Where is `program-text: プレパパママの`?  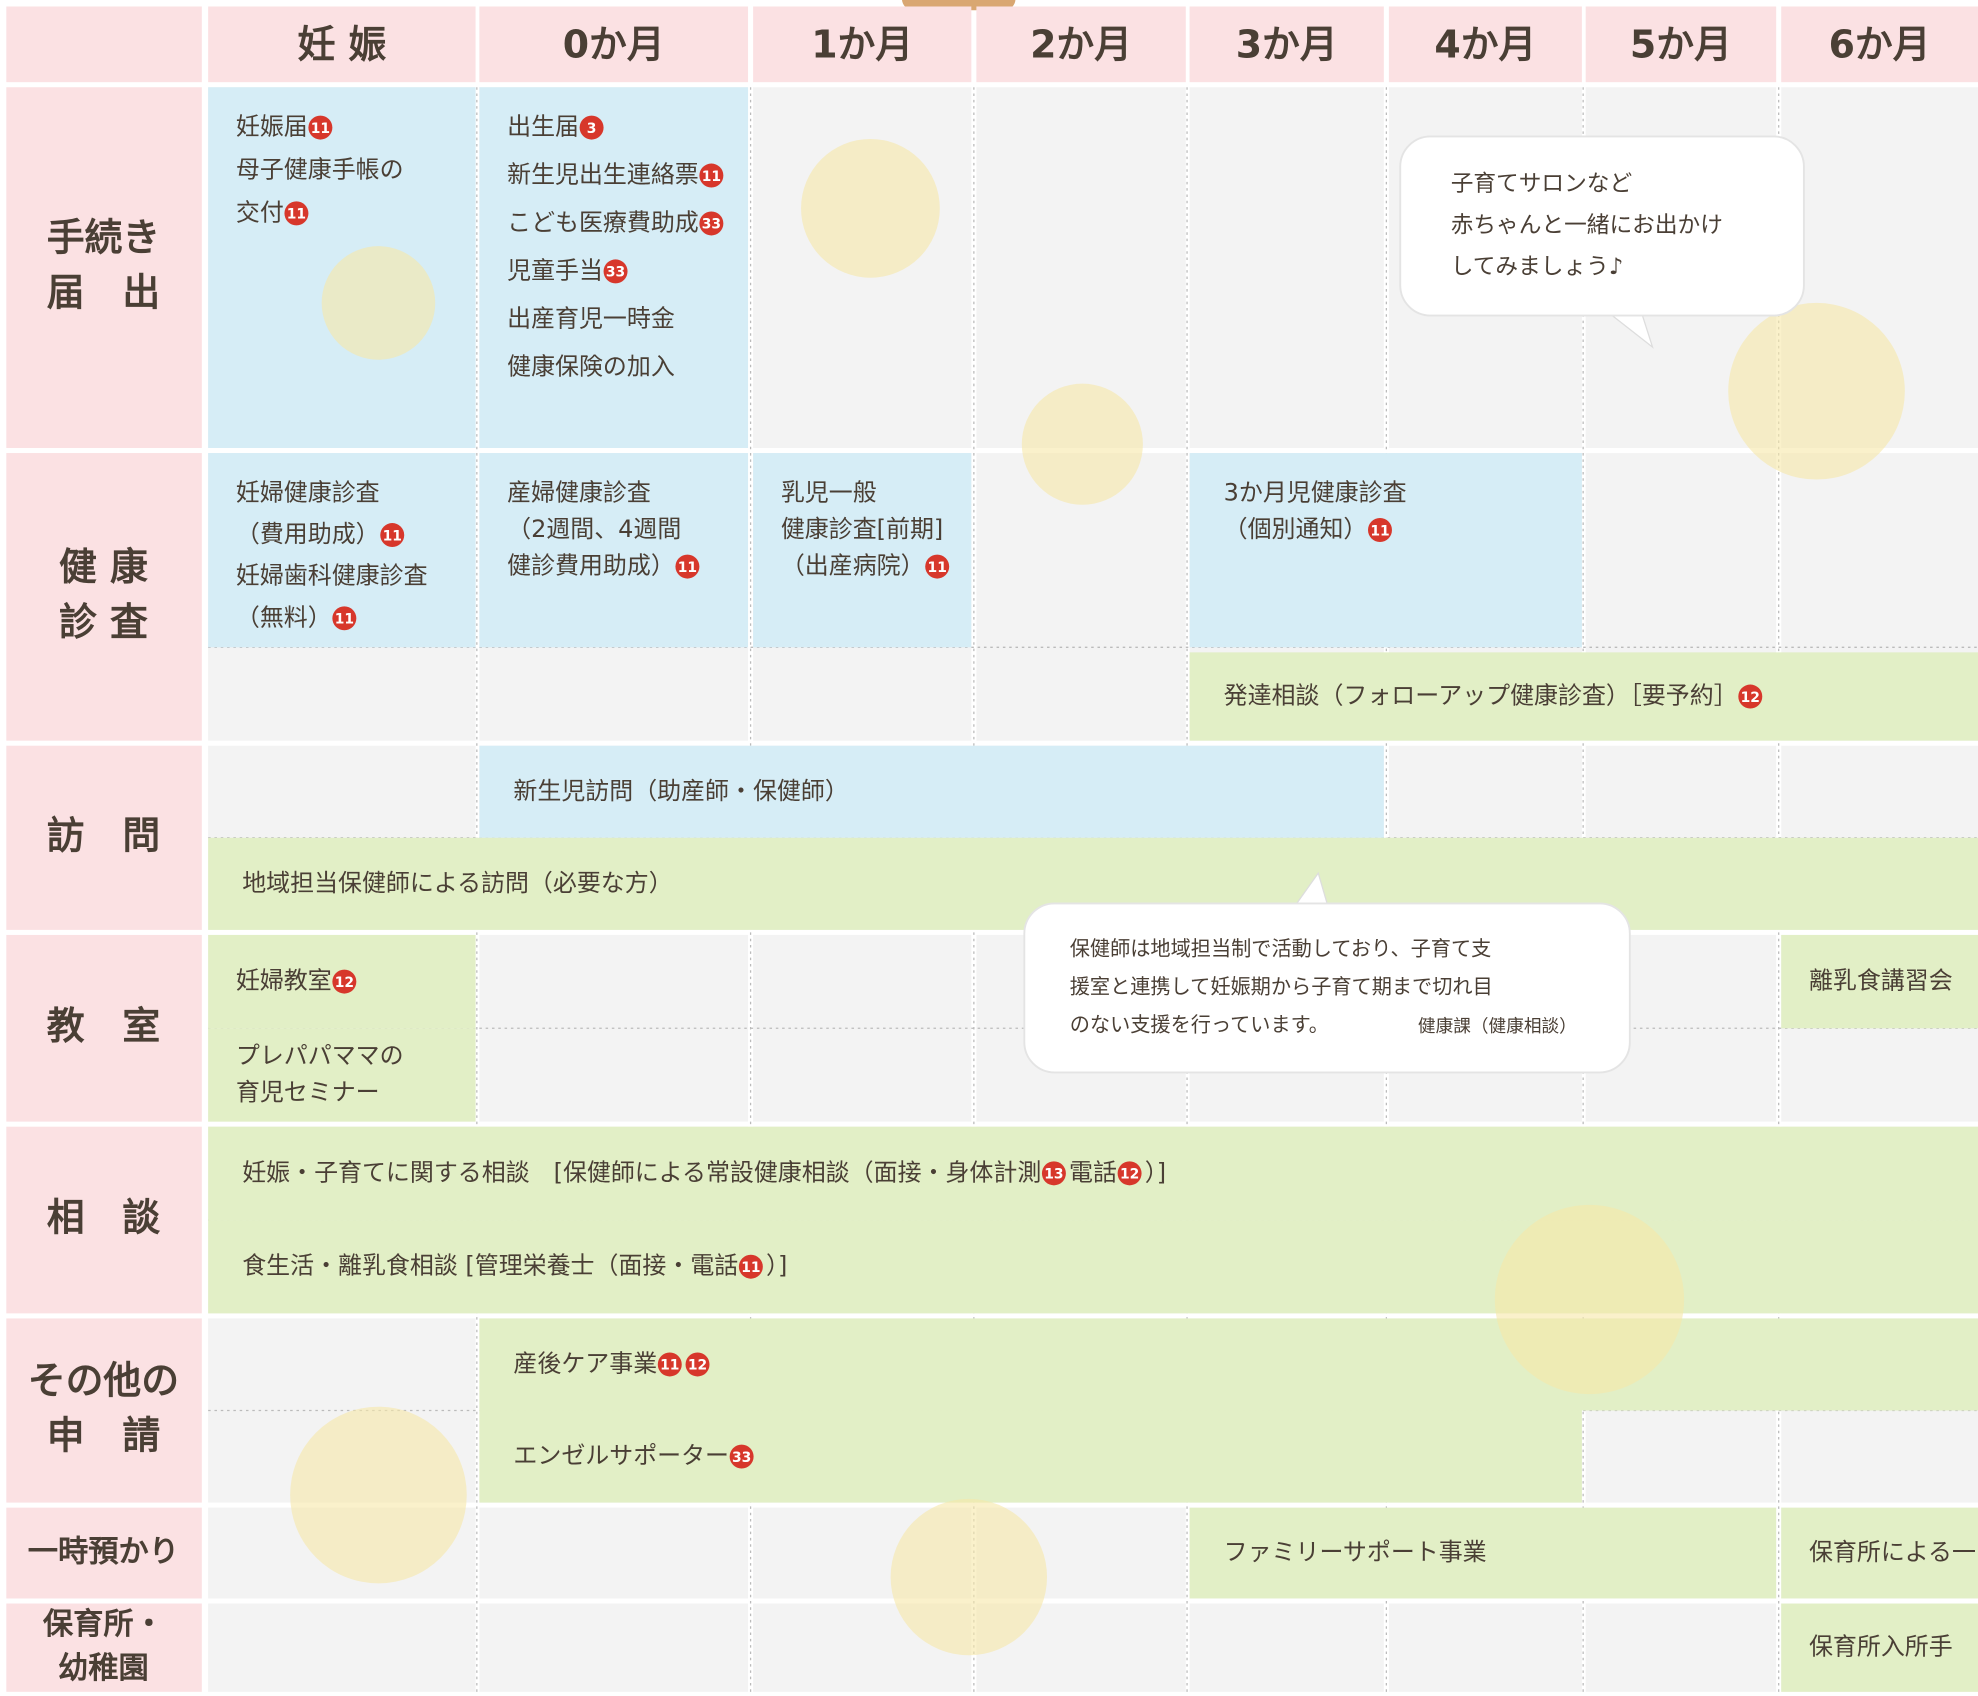 program-text: プレパパママの is located at coordinates (320, 1056).